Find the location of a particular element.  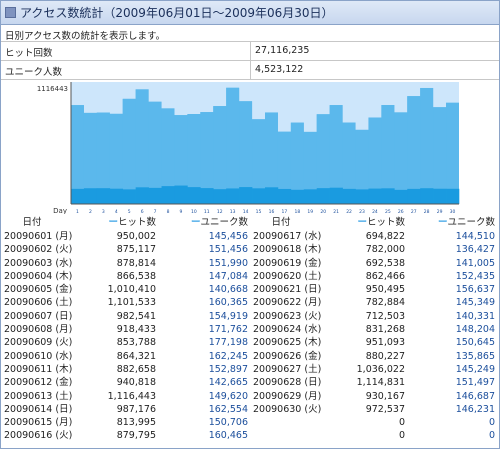

cell-date-right: 20090629 (月) is located at coordinates (287, 396).